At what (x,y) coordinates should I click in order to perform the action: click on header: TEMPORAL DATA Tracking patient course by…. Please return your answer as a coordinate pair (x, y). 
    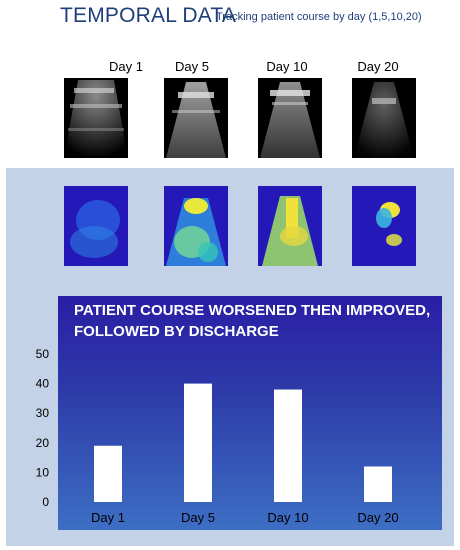
    Looking at the image, I should click on (230, 20).